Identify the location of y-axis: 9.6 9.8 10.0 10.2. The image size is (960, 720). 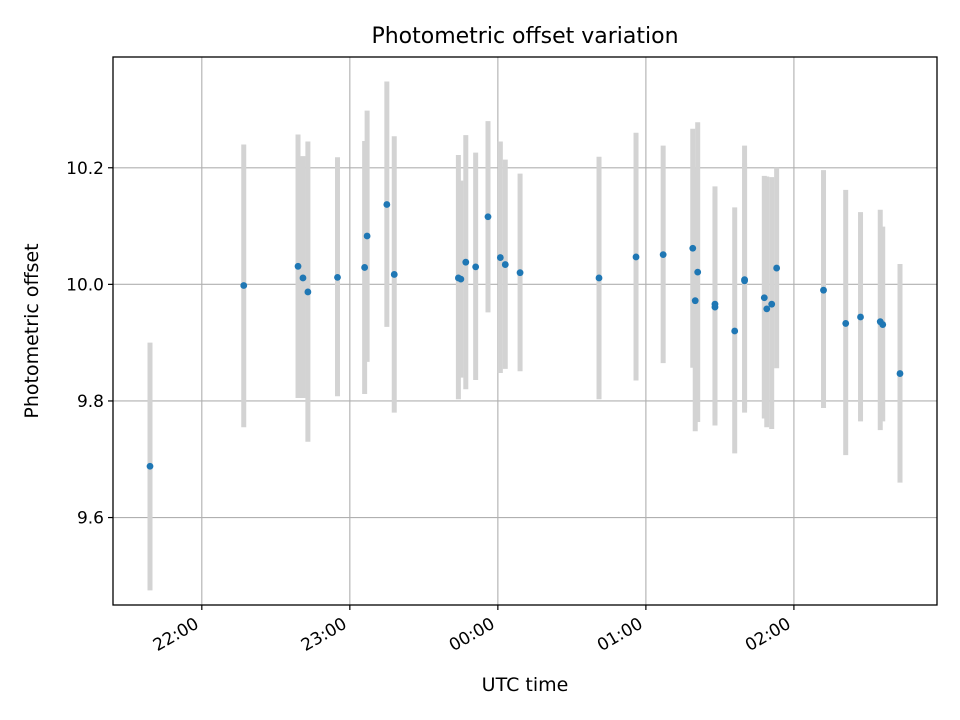
(89, 344).